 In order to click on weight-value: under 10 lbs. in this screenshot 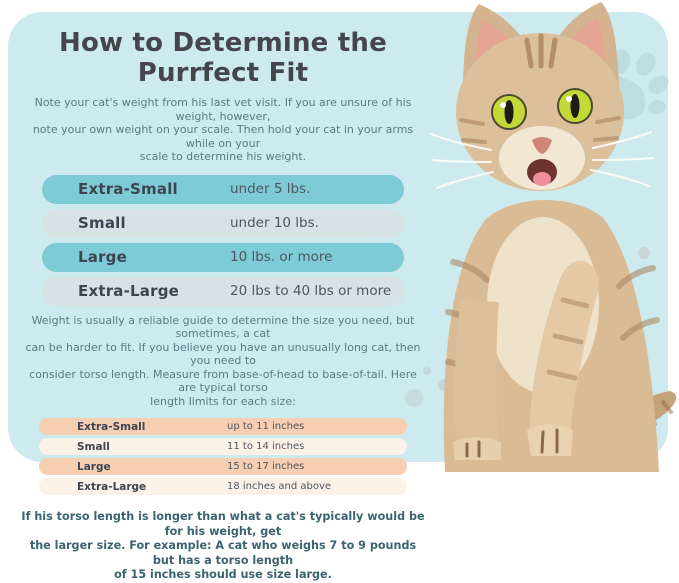, I will do `click(274, 223)`.